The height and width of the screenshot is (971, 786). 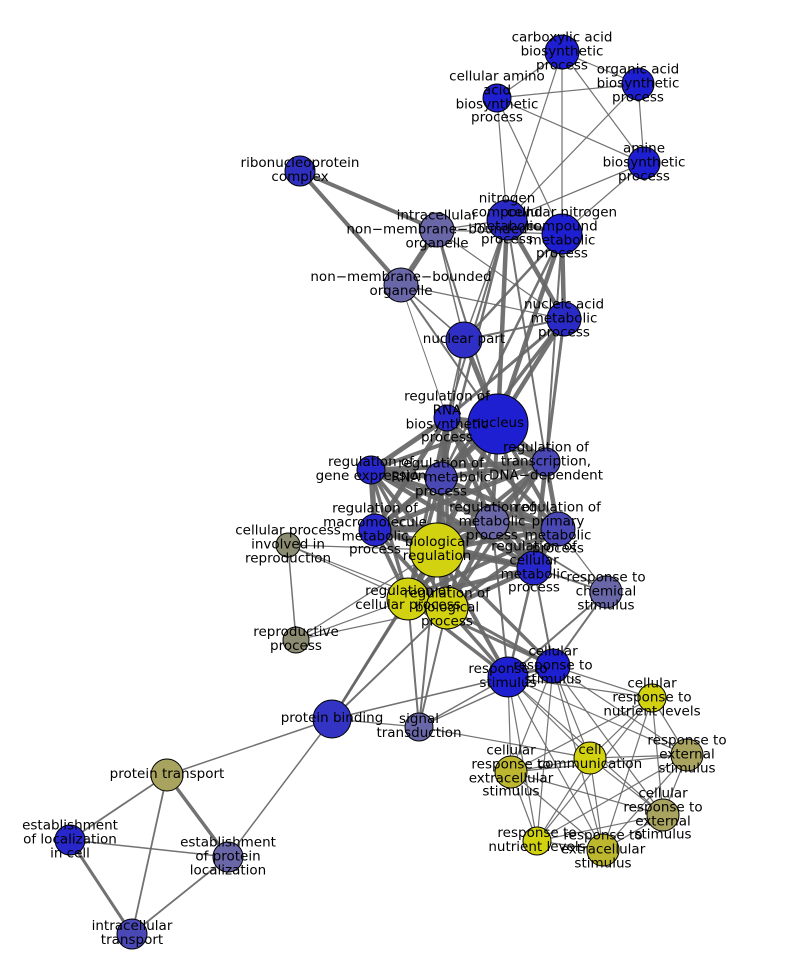 I want to click on graph-node-cellular_response_to_extracellular_stimulus, so click(x=511, y=772).